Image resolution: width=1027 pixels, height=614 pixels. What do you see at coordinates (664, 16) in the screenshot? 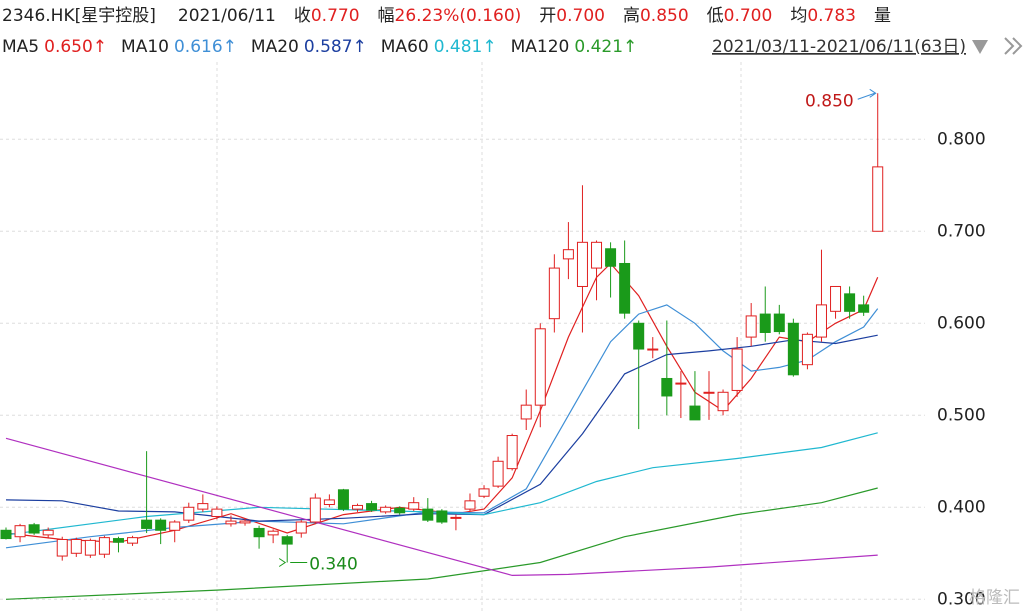
I see `quote-value: 0.850` at bounding box center [664, 16].